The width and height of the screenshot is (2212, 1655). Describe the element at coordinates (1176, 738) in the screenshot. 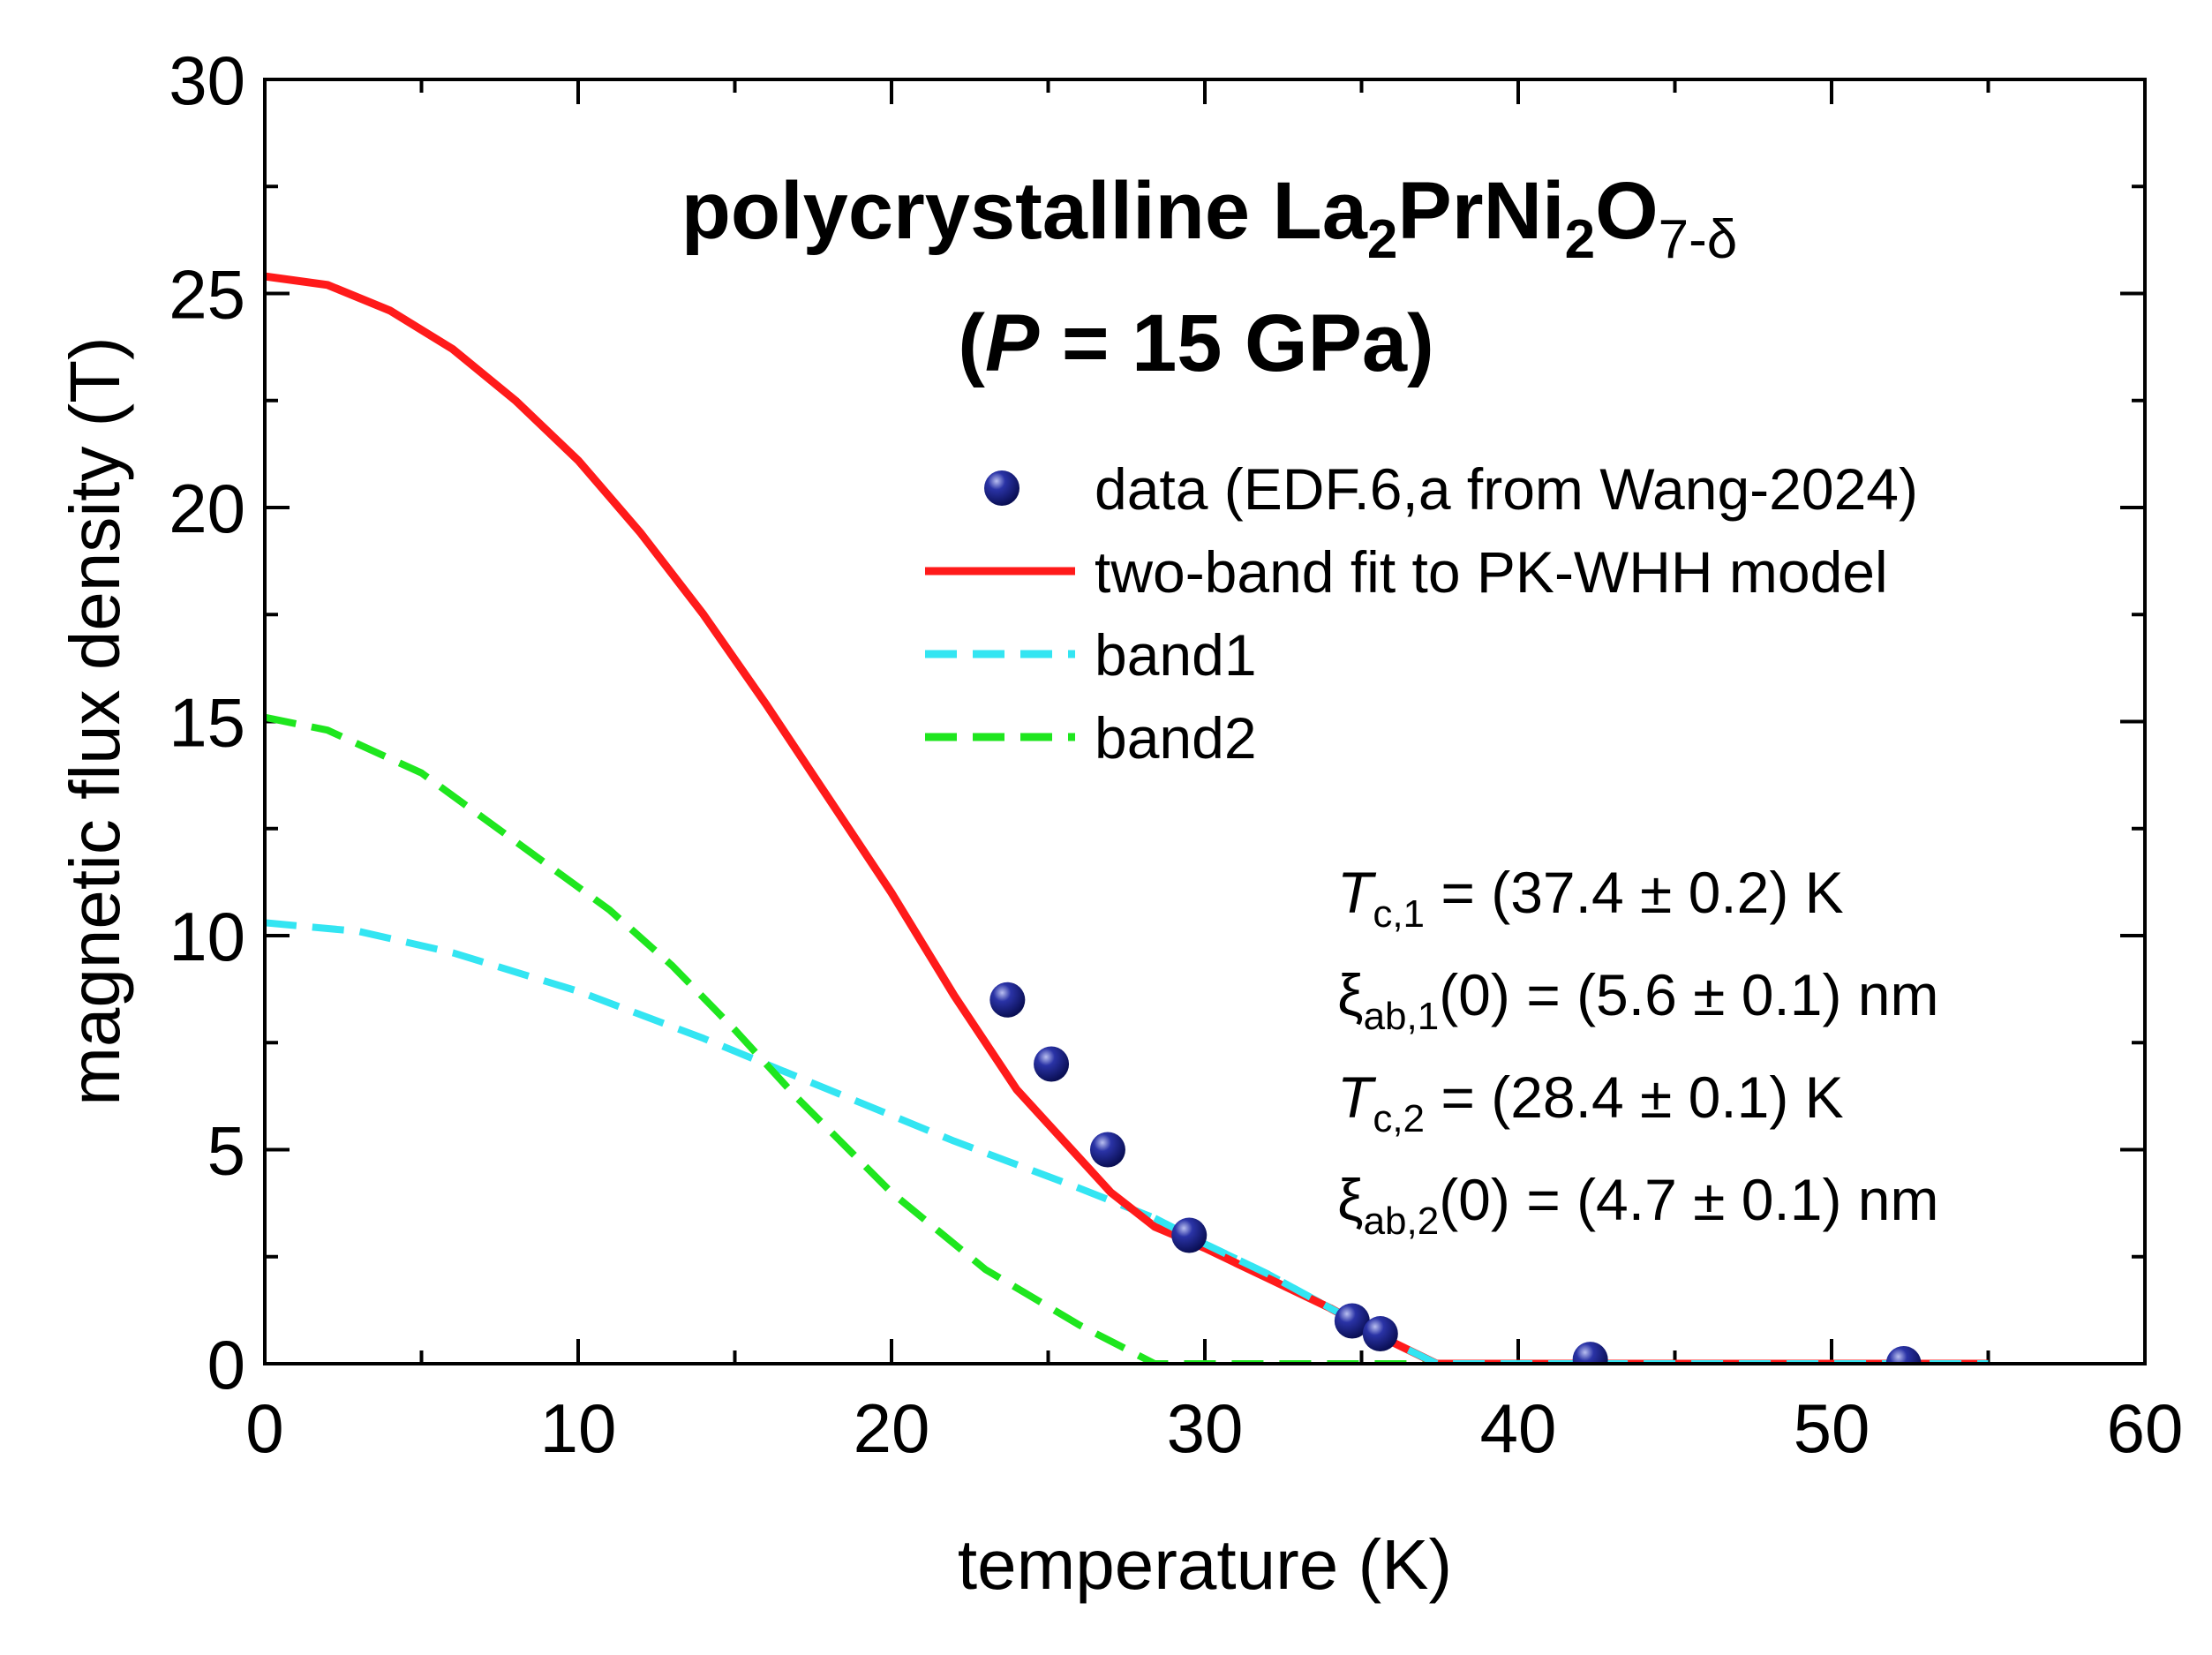

I see `legend-label-band2: band2` at that location.